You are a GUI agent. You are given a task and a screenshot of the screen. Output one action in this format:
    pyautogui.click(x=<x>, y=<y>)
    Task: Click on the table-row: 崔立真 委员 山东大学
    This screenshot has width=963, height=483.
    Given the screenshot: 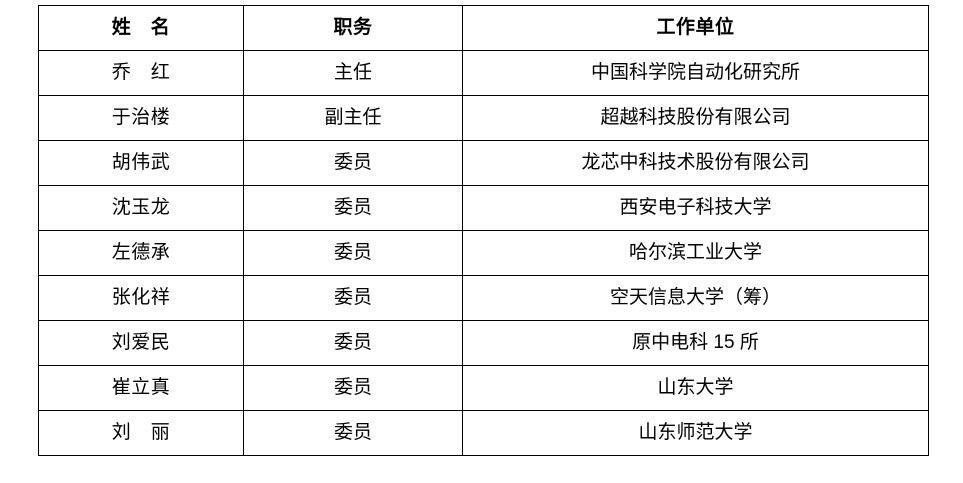 What is the action you would take?
    pyautogui.click(x=483, y=388)
    